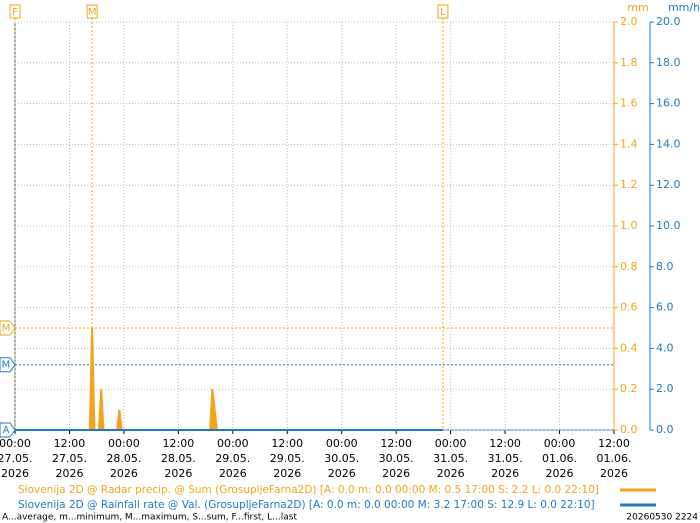  What do you see at coordinates (668, 21) in the screenshot?
I see `y2-tick-label: 20.0` at bounding box center [668, 21].